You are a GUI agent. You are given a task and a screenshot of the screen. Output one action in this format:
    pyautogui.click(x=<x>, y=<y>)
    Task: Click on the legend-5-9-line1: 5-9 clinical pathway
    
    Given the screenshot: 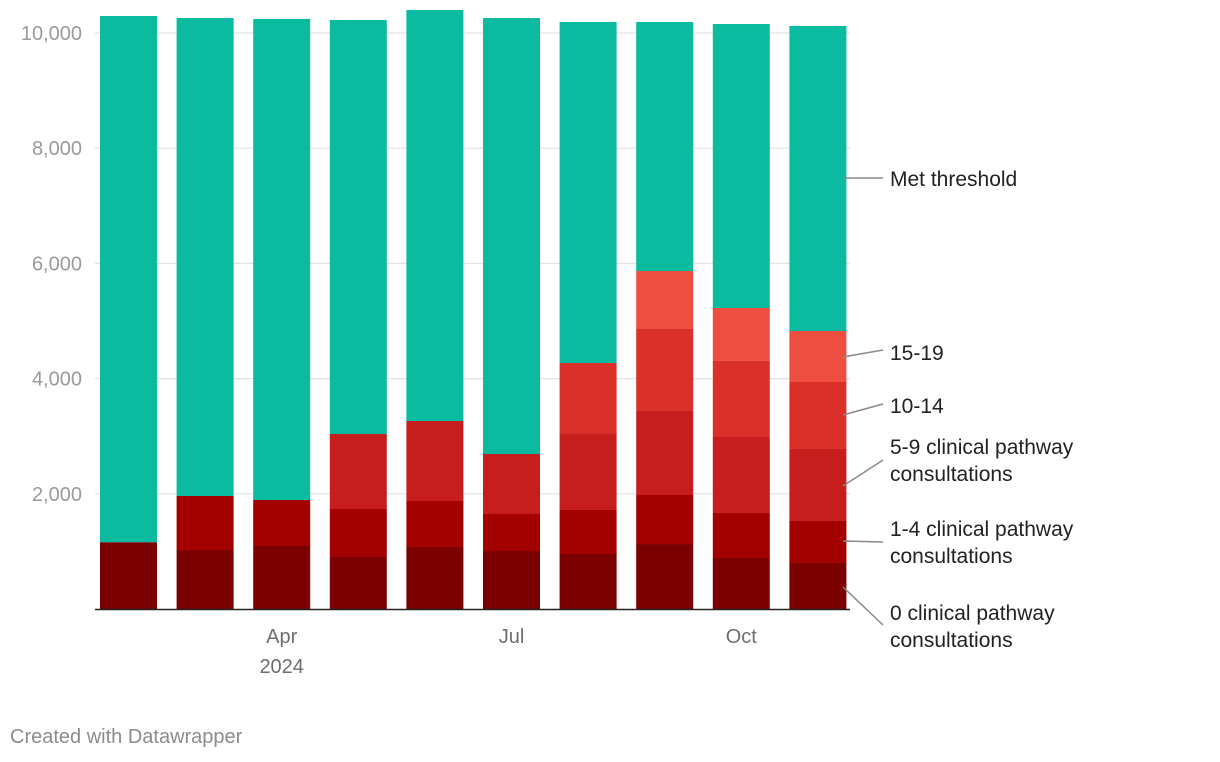 What is the action you would take?
    pyautogui.click(x=982, y=447)
    